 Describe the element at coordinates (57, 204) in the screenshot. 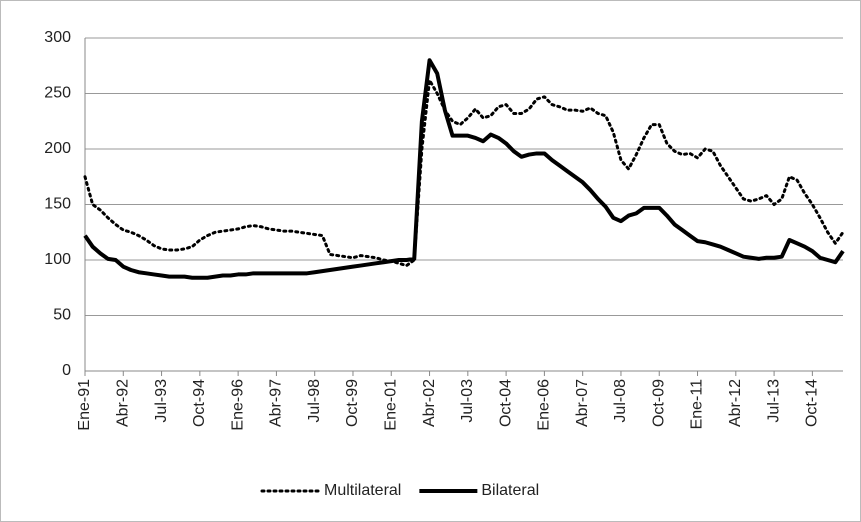

I see `y-tick-label: 150` at that location.